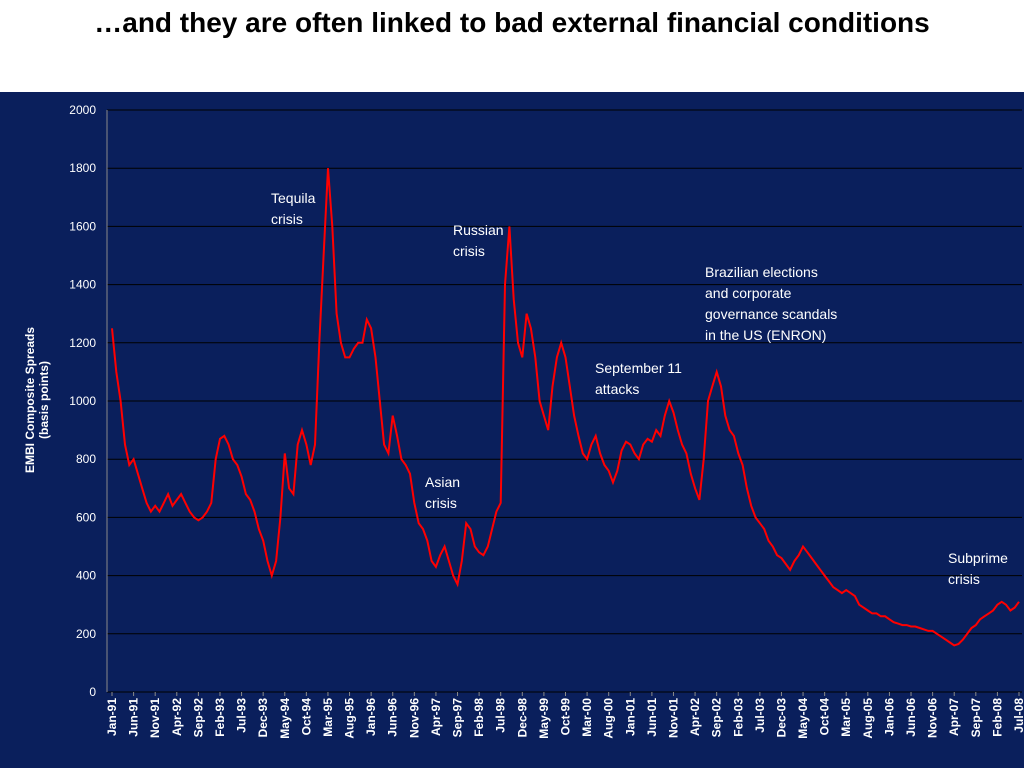 The width and height of the screenshot is (1024, 768). Describe the element at coordinates (414, 718) in the screenshot. I see `x-tick-label: Nov-96` at that location.